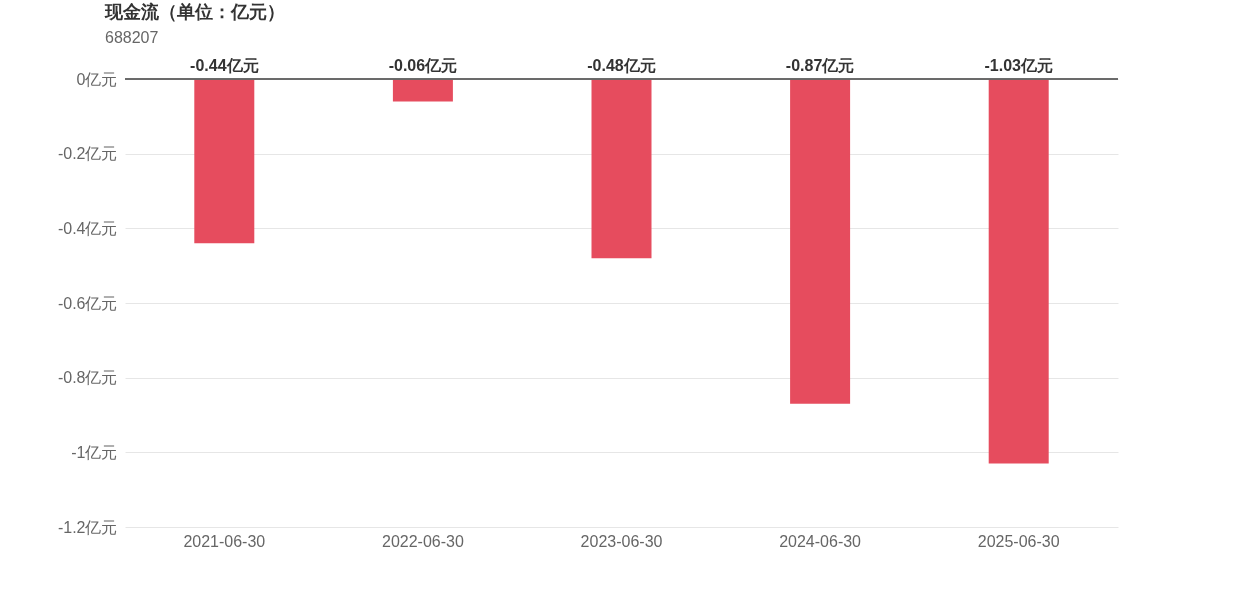  What do you see at coordinates (621, 541) in the screenshot?
I see `x-tick-label: 2023-06-30` at bounding box center [621, 541].